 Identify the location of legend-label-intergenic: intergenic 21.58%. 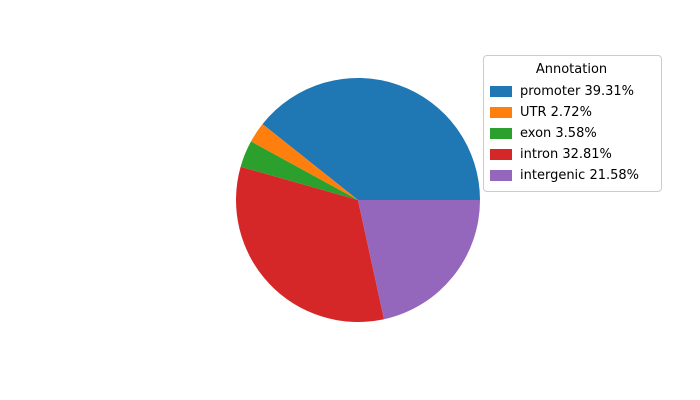
(580, 175).